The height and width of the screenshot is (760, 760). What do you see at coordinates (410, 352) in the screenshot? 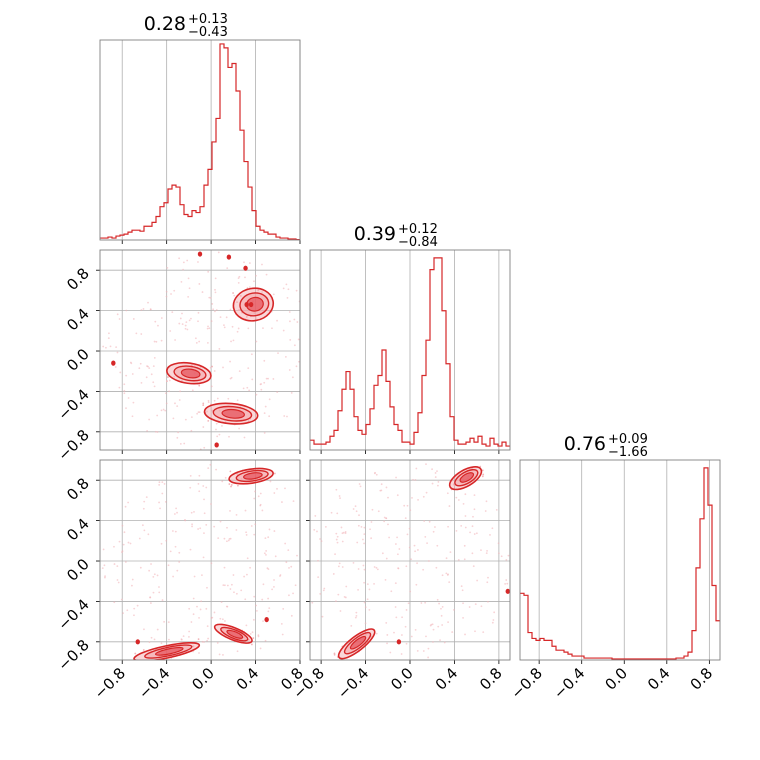
I see `diag-1-step-line` at bounding box center [410, 352].